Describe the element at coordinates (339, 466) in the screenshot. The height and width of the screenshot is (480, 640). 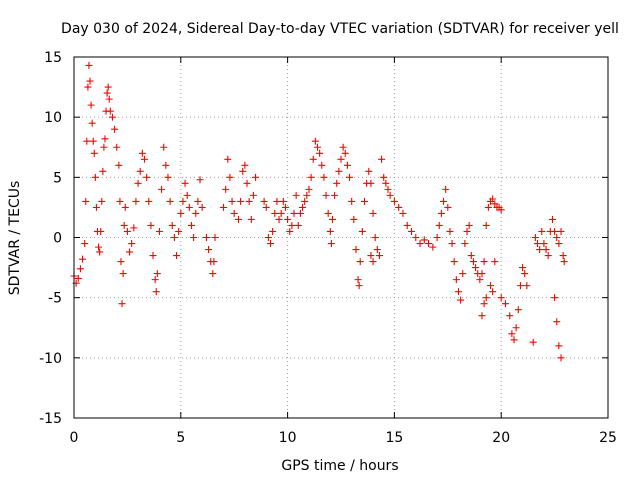
I see `x-axis-label: GPS time / hours` at that location.